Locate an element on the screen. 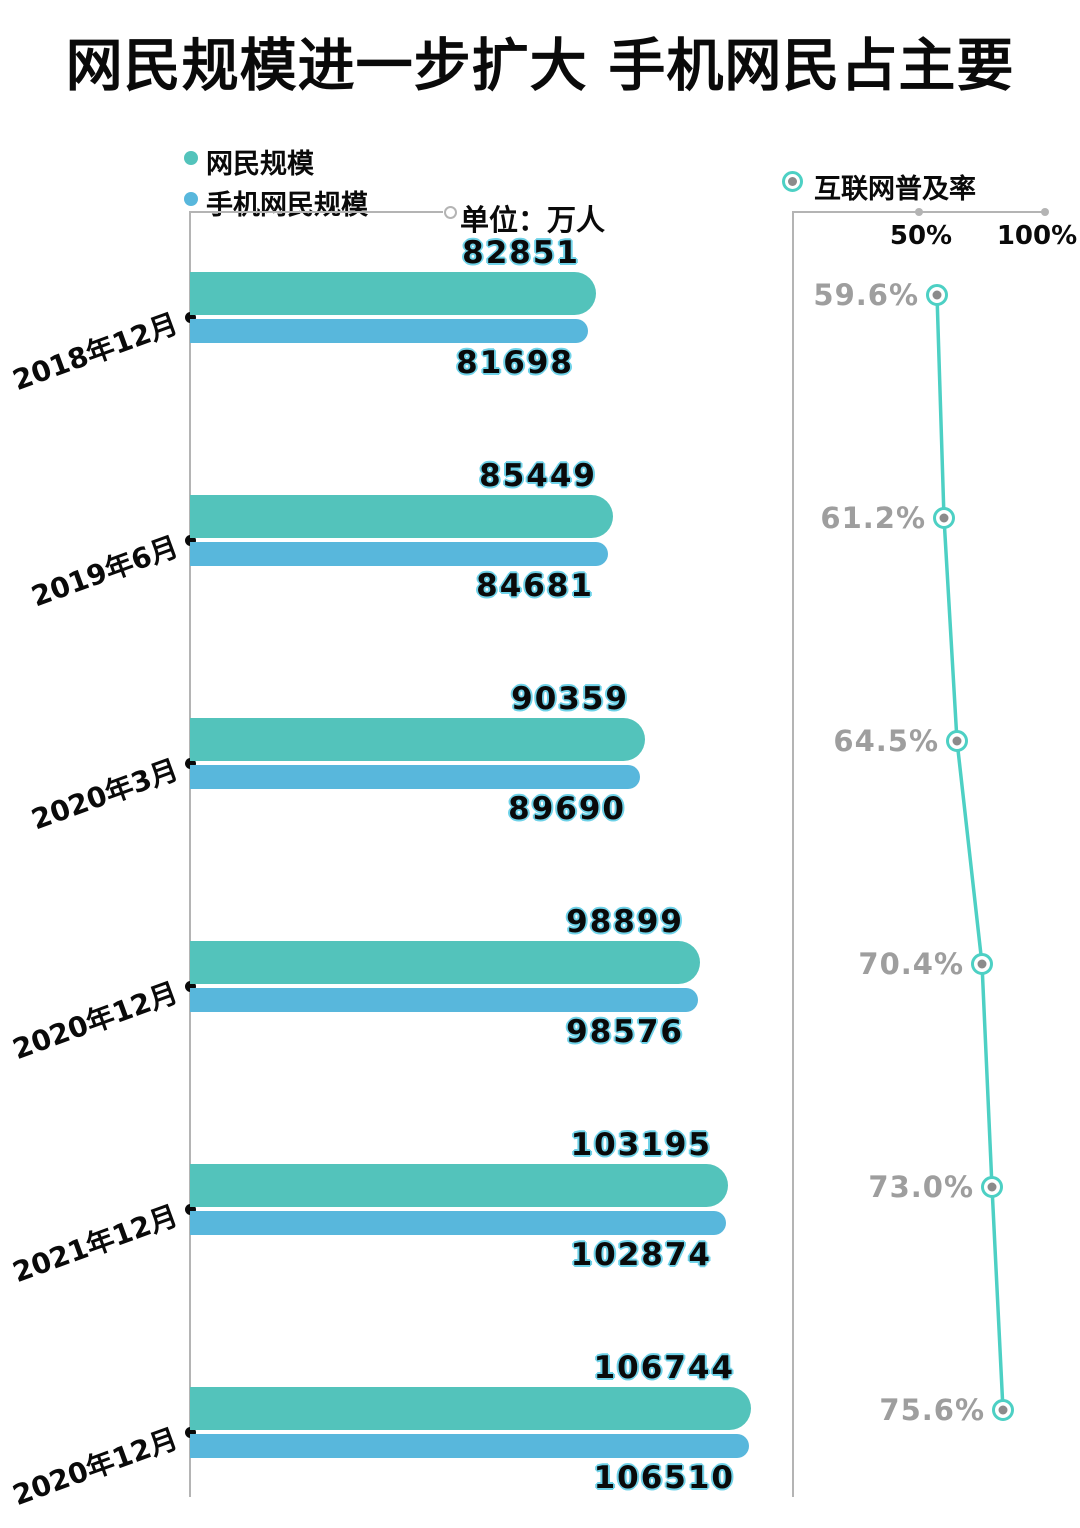  legend-penetration-donut-icon is located at coordinates (792, 181).